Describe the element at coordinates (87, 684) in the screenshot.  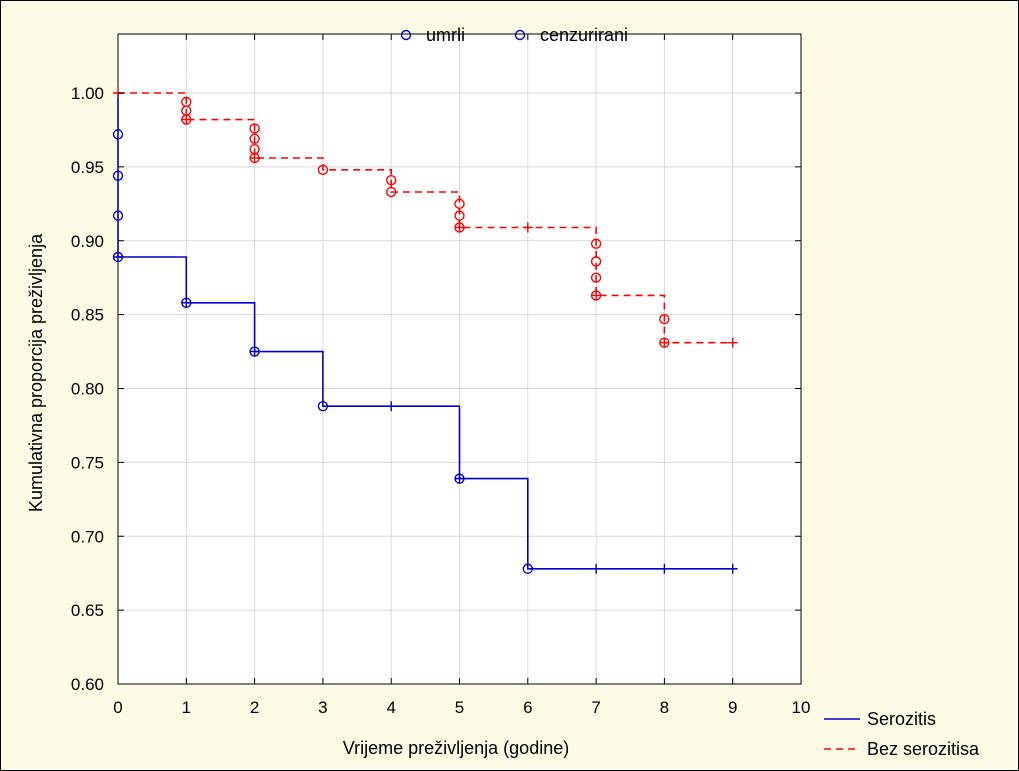
I see `y-tick-label: 0.60` at that location.